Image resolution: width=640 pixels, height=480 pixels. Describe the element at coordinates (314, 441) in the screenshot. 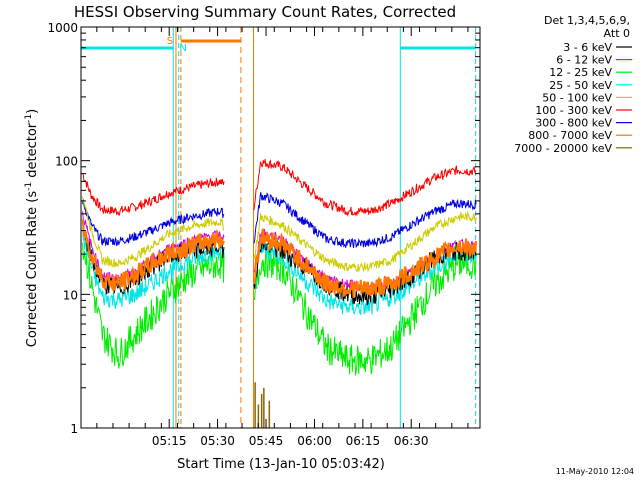

I see `x-tick-label-3: 06:00` at that location.